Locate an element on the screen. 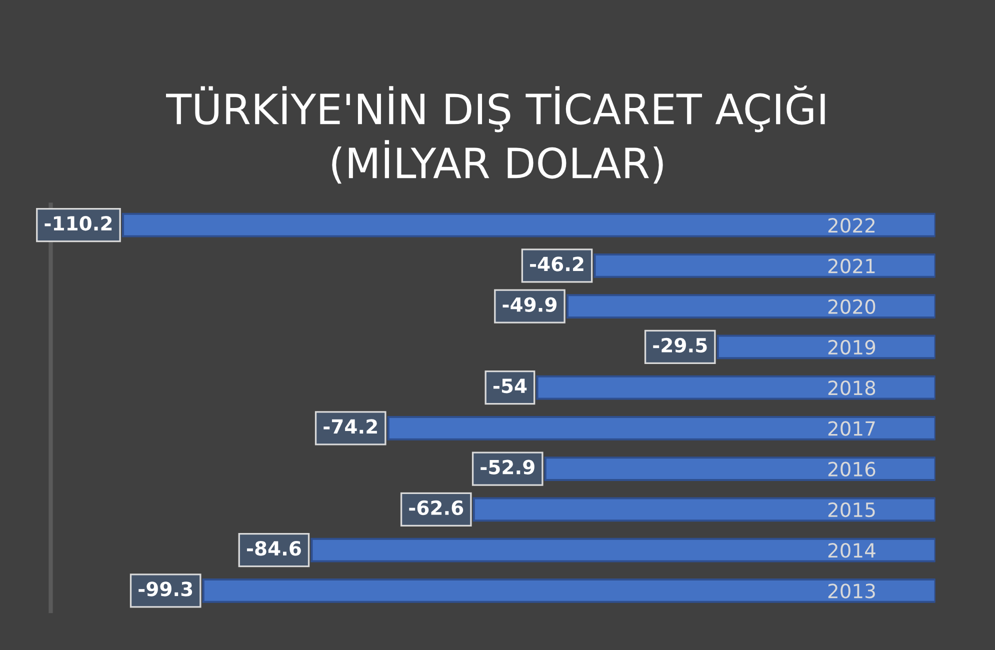 This screenshot has width=995, height=650. data-label: -99.3 is located at coordinates (165, 589).